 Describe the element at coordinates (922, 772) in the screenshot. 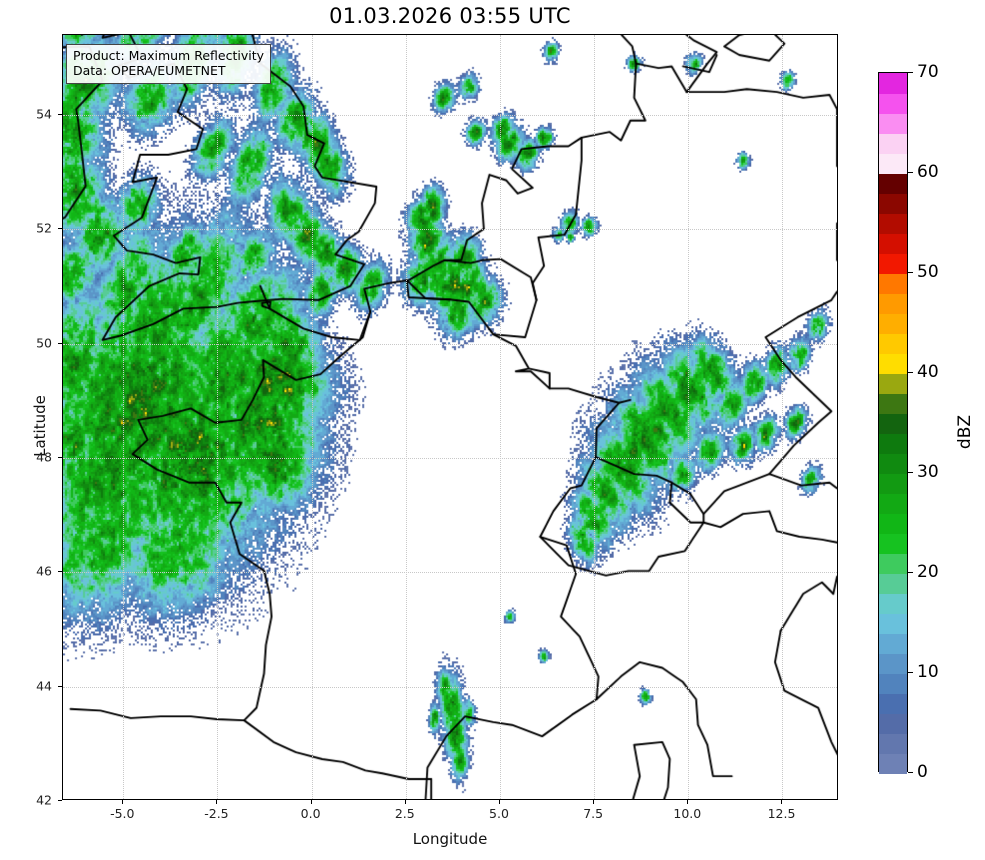

I see `colorbar-tick-label: 0` at that location.